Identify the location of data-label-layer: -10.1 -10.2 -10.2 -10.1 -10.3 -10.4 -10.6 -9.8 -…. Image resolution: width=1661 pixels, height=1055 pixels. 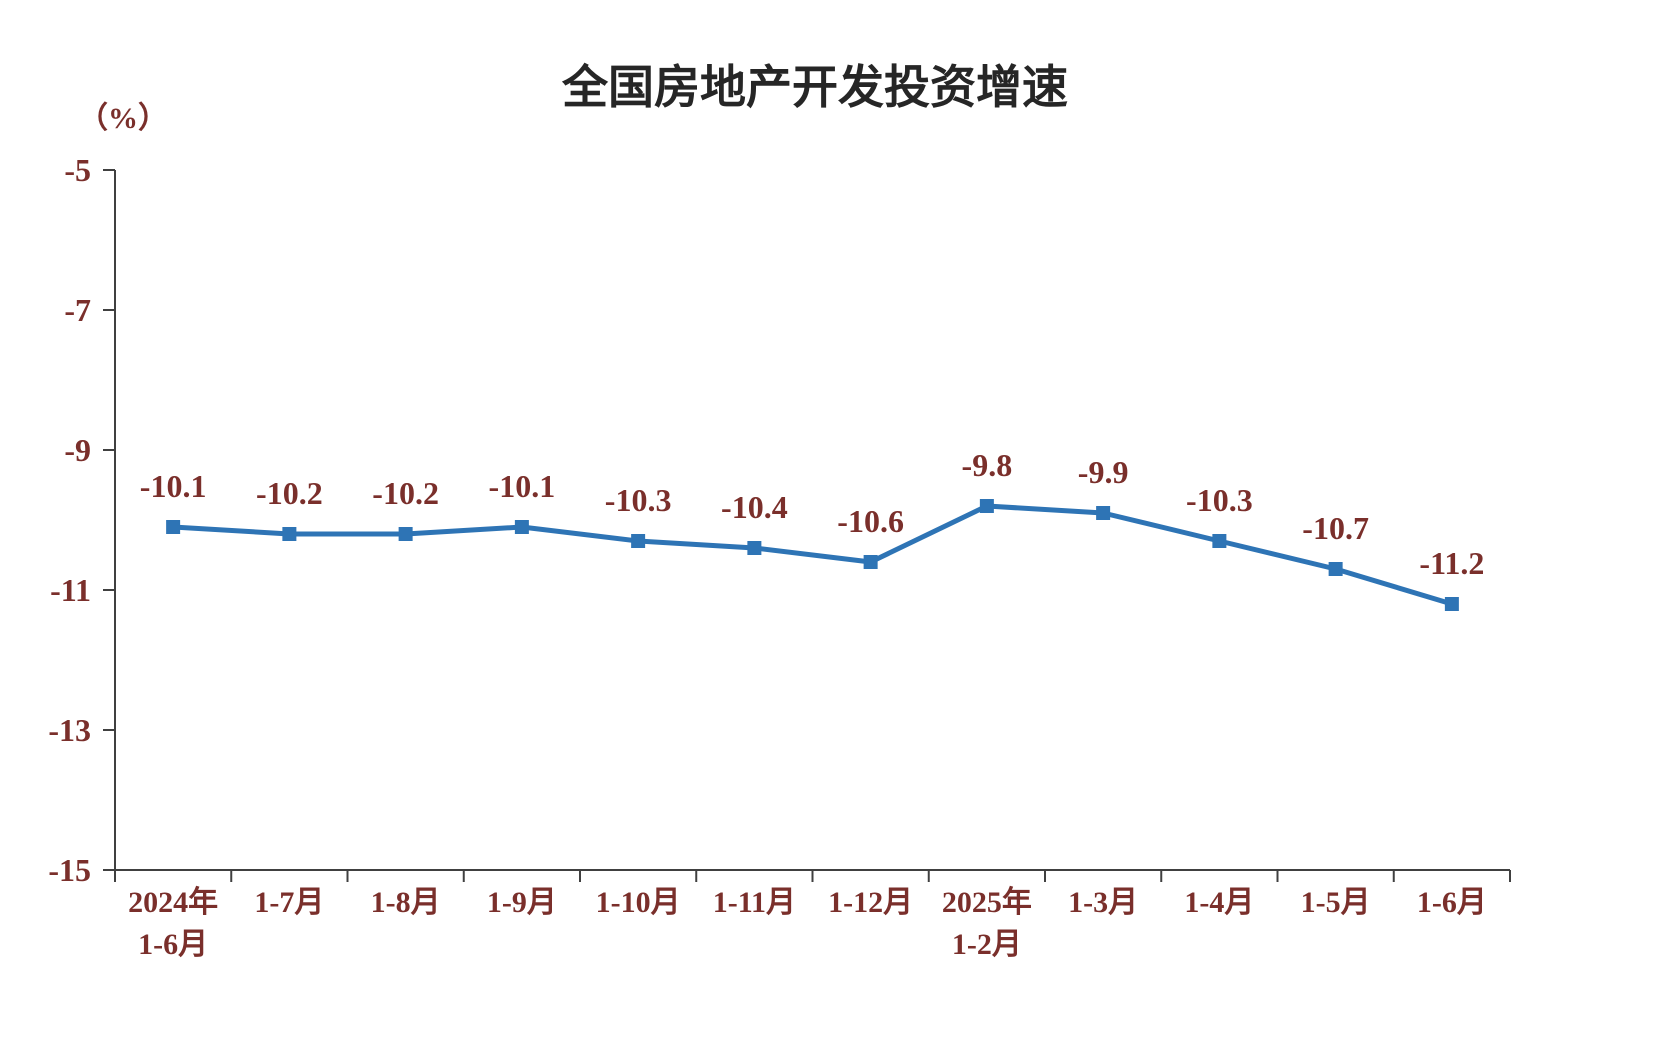
(812, 514).